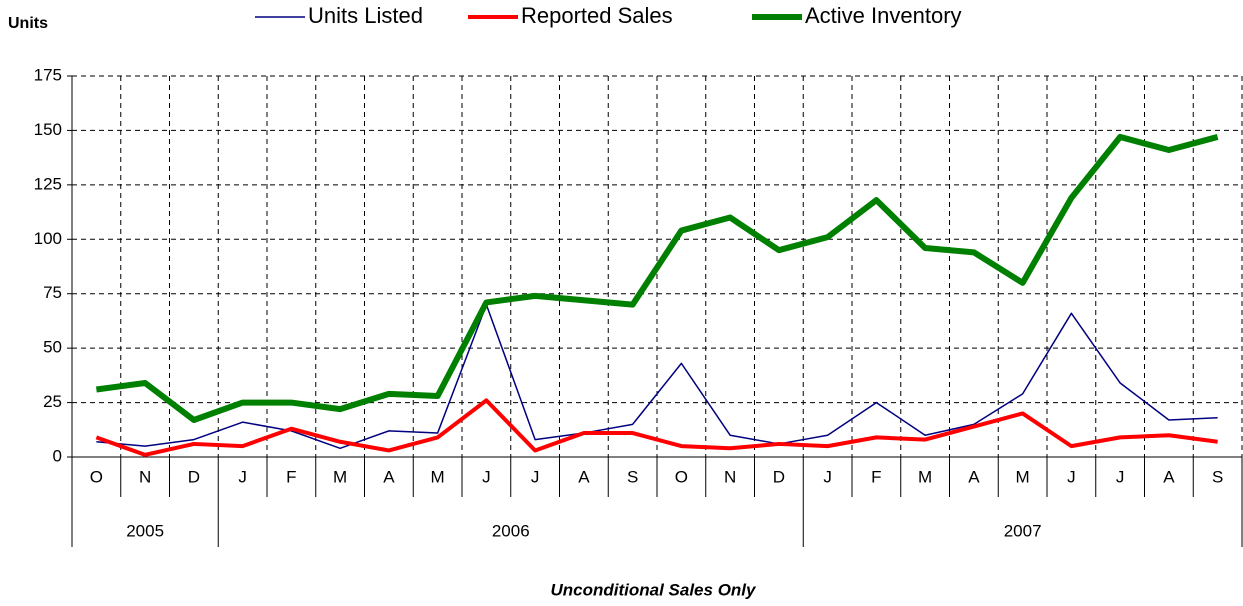  What do you see at coordinates (48, 129) in the screenshot?
I see `y-tick-label: 150` at bounding box center [48, 129].